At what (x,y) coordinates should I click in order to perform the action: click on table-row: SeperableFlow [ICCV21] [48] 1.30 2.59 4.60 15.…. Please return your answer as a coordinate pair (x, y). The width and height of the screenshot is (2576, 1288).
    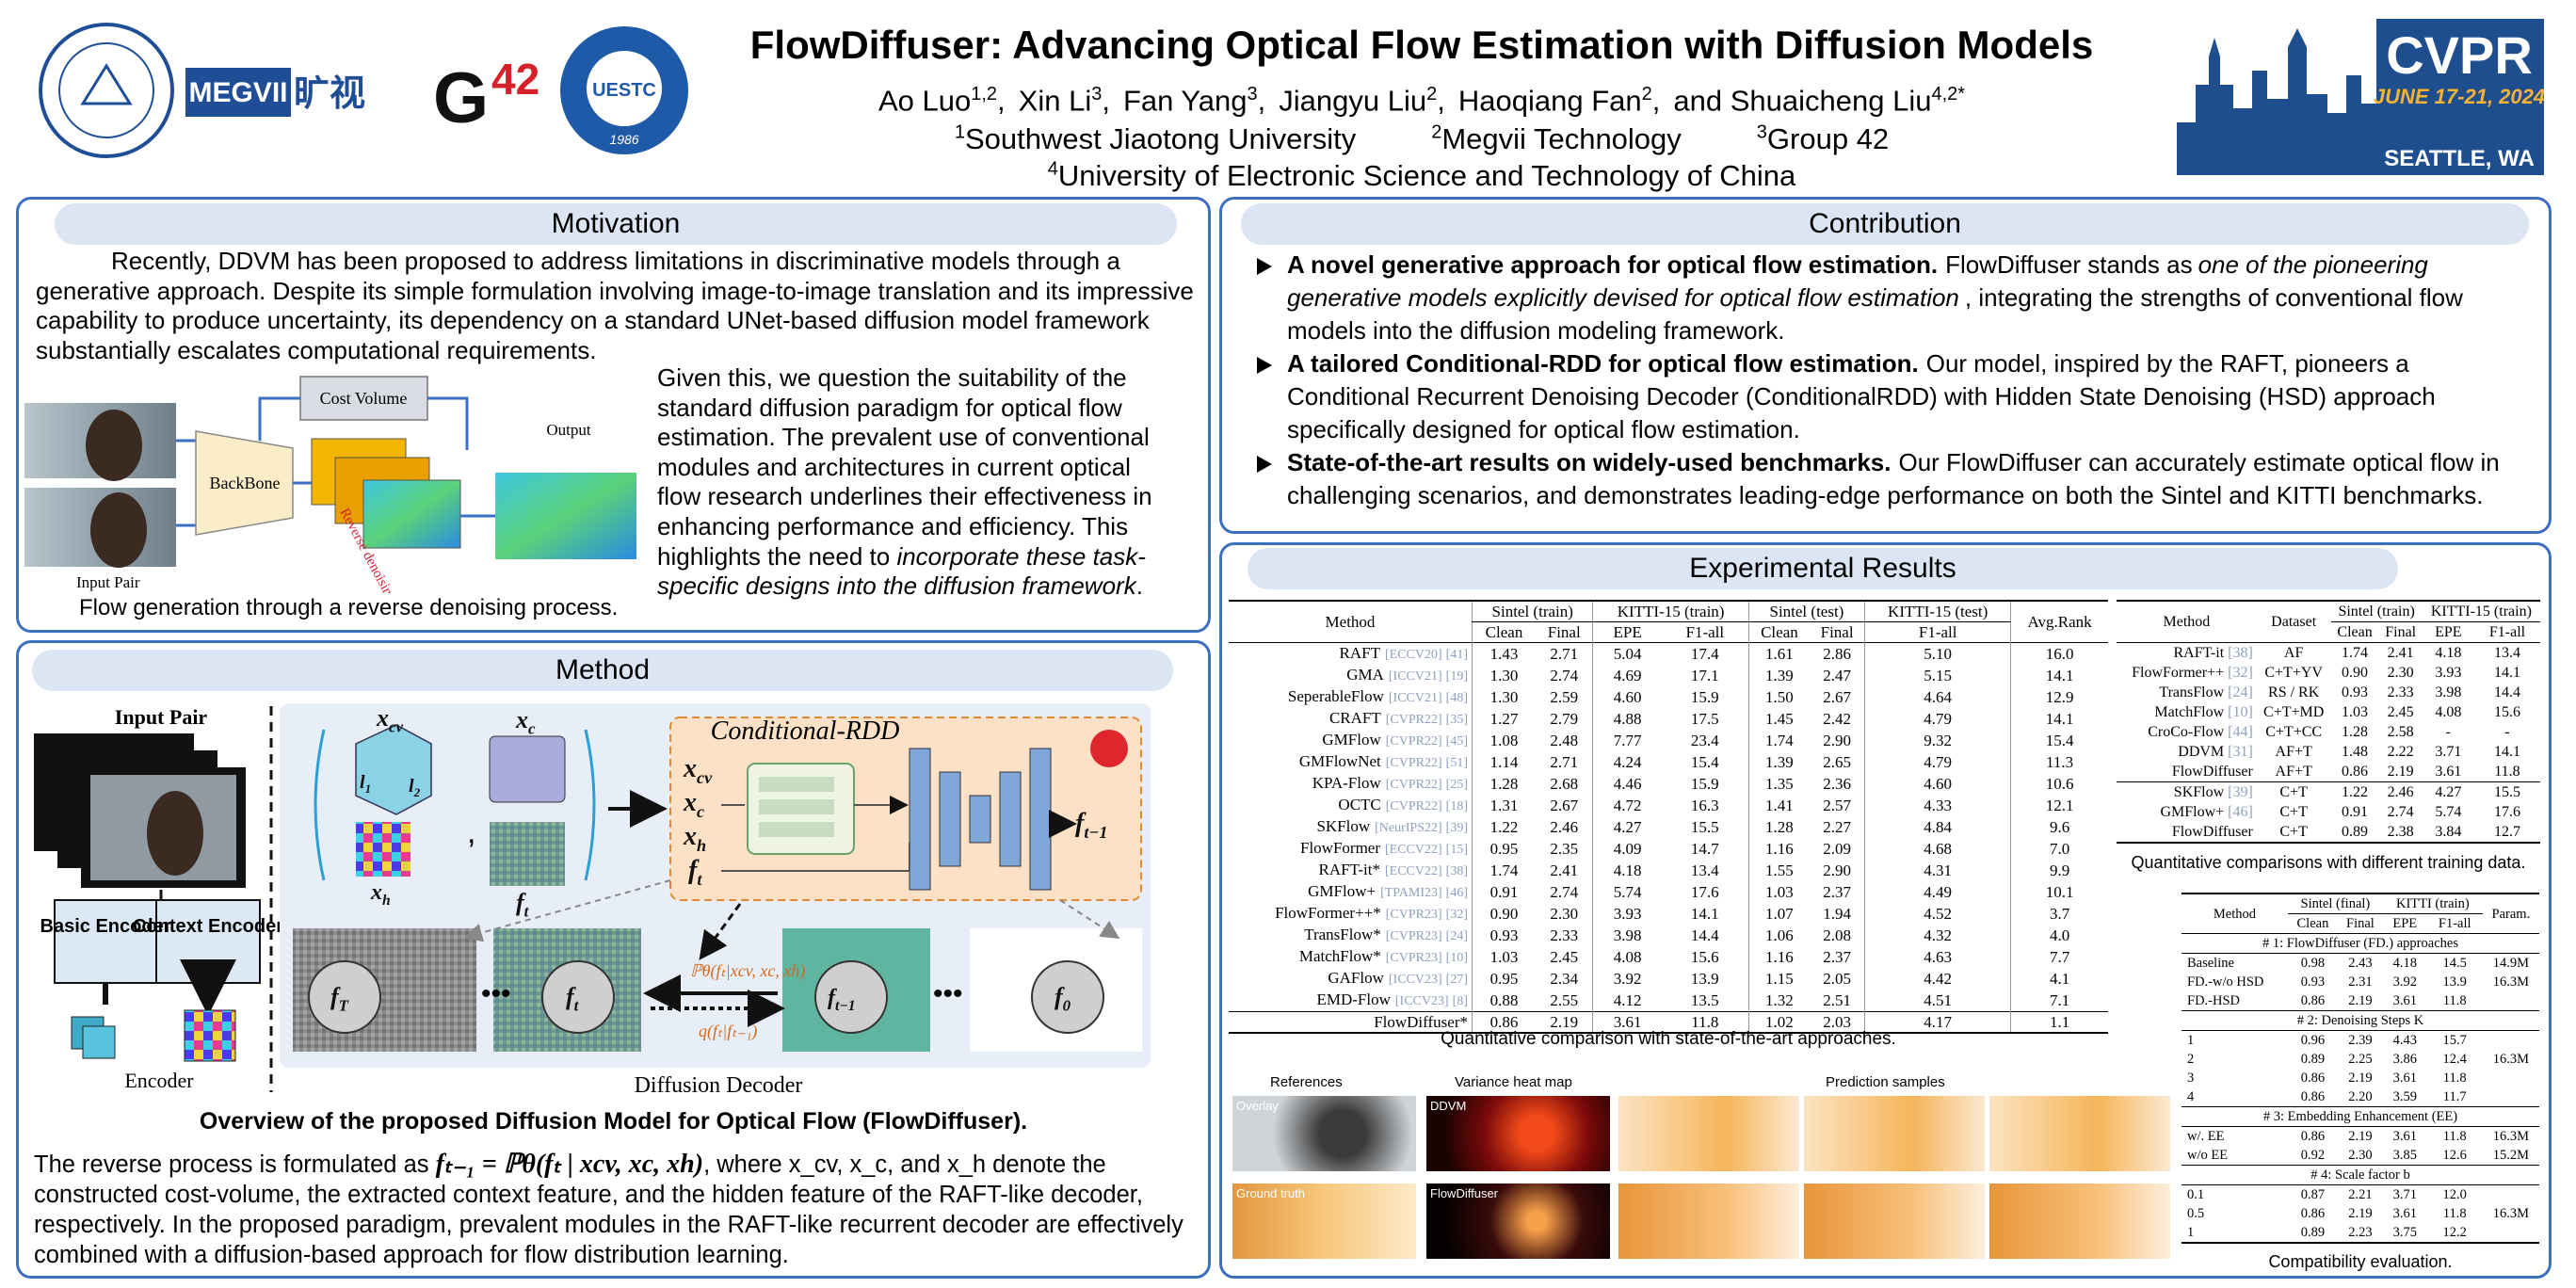
    Looking at the image, I should click on (1668, 697).